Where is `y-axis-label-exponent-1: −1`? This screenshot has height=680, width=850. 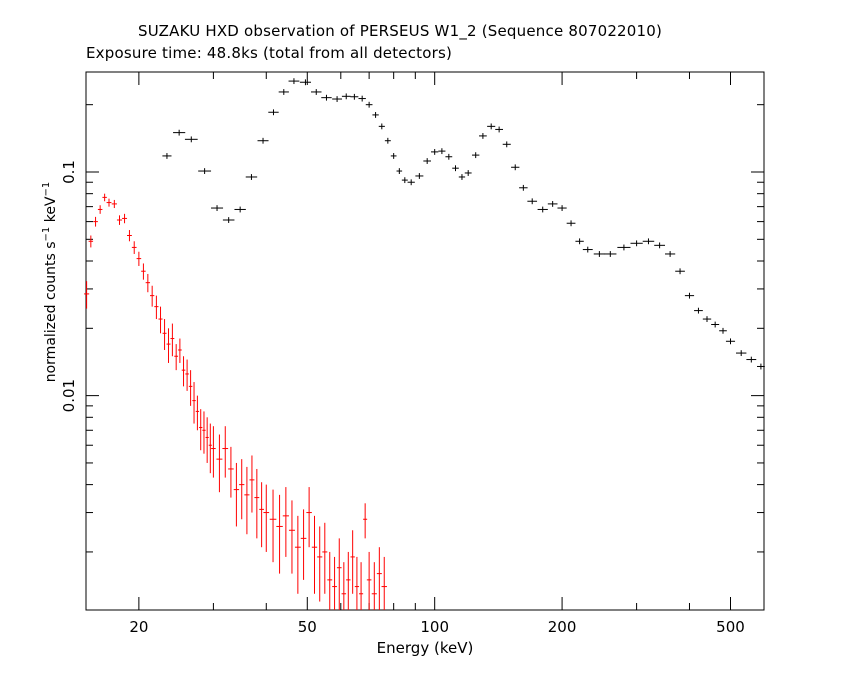 y-axis-label-exponent-1: −1 is located at coordinates (46, 234).